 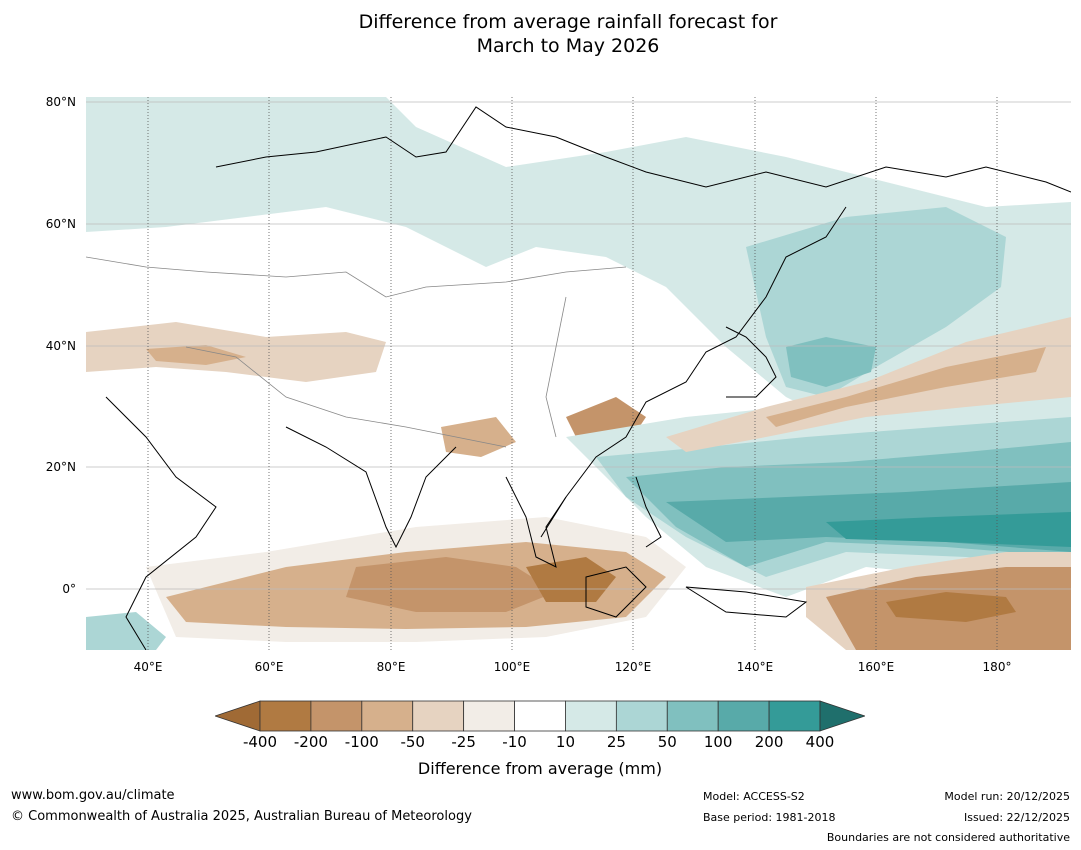 I want to click on title-line-2: March to May 2026, so click(x=568, y=46).